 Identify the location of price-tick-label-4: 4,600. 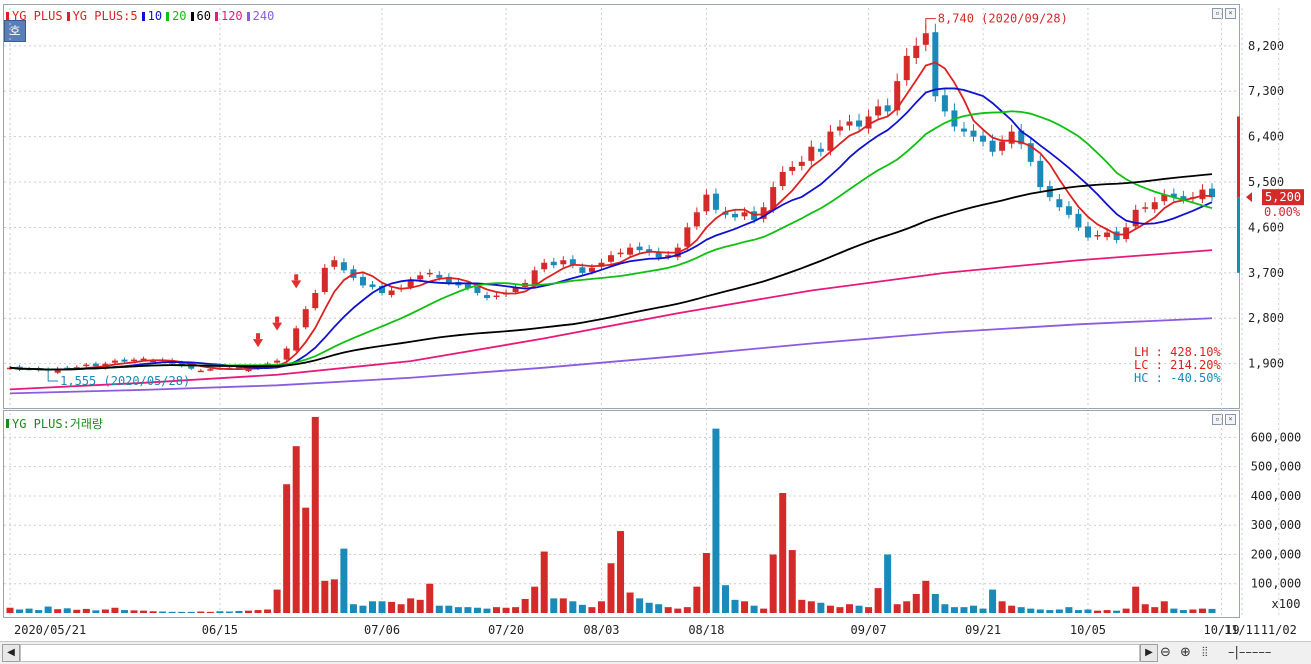
(1266, 227).